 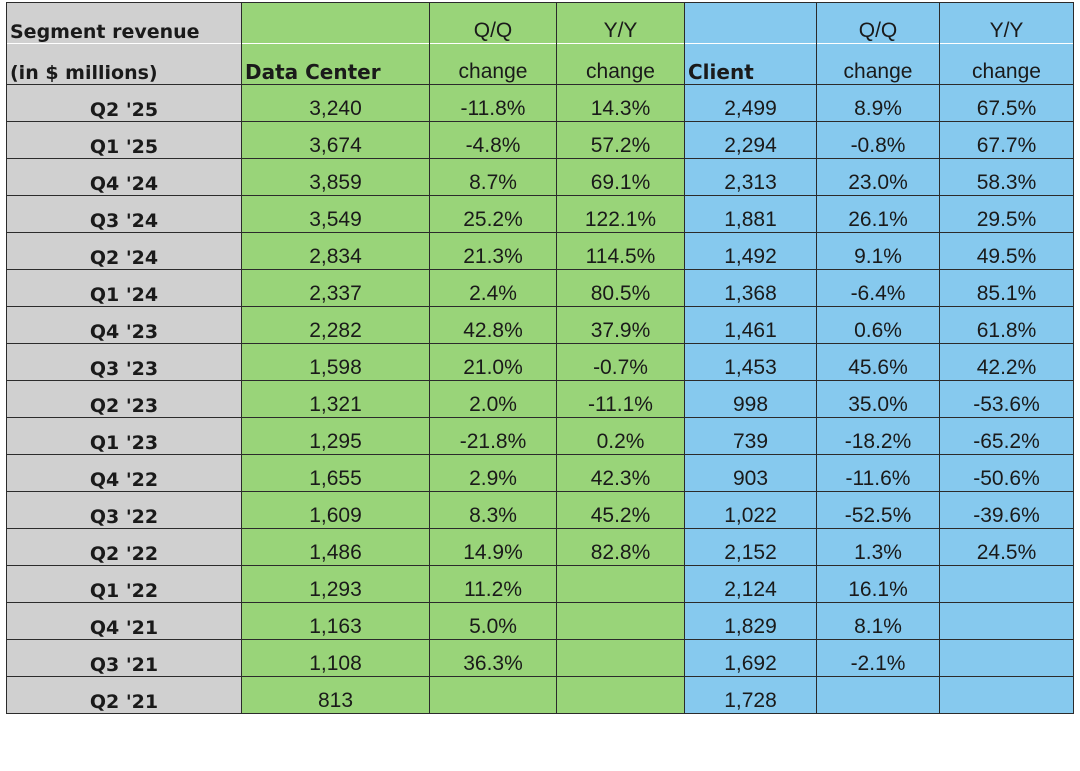 I want to click on client-yy-change: 67.7%, so click(x=1006, y=140).